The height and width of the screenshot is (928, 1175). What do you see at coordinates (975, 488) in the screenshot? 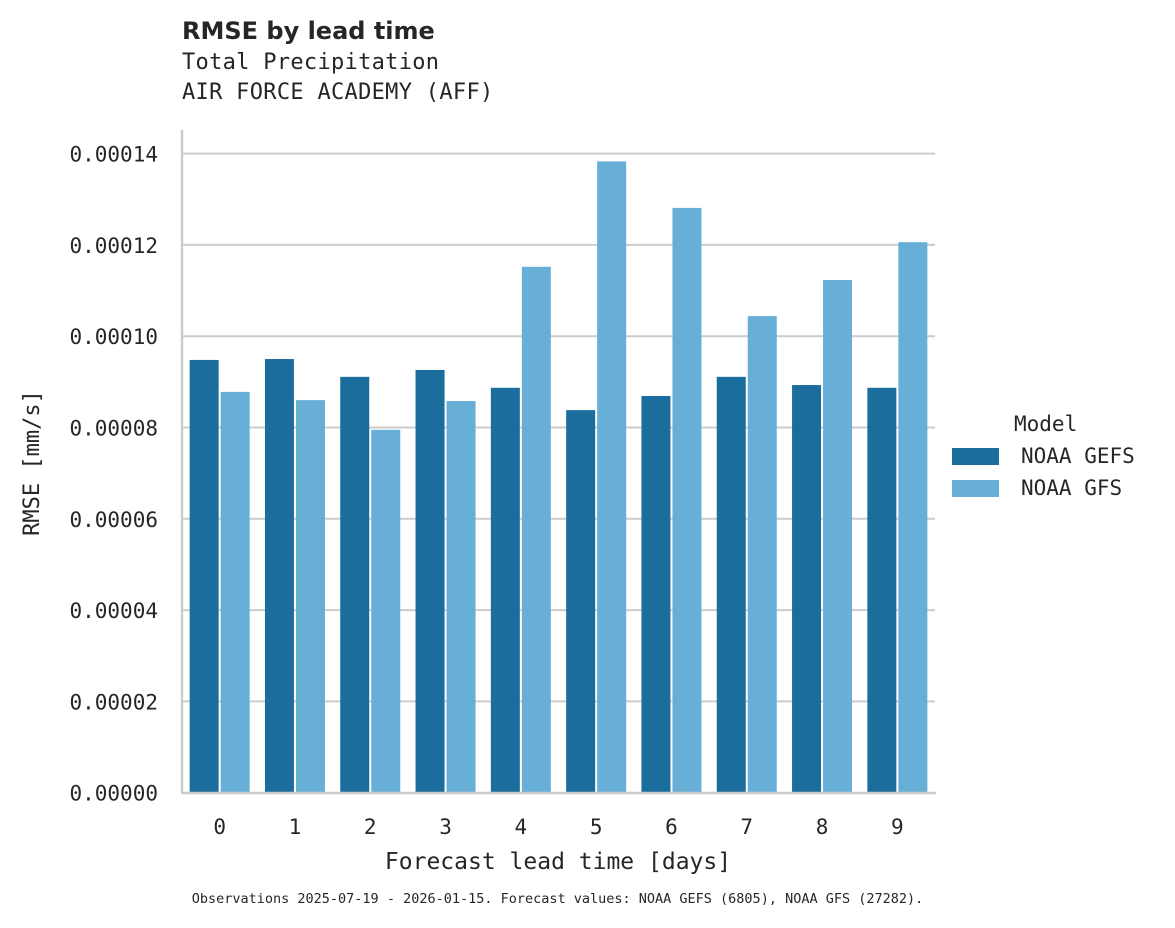
I see `legend-swatch-gfs` at bounding box center [975, 488].